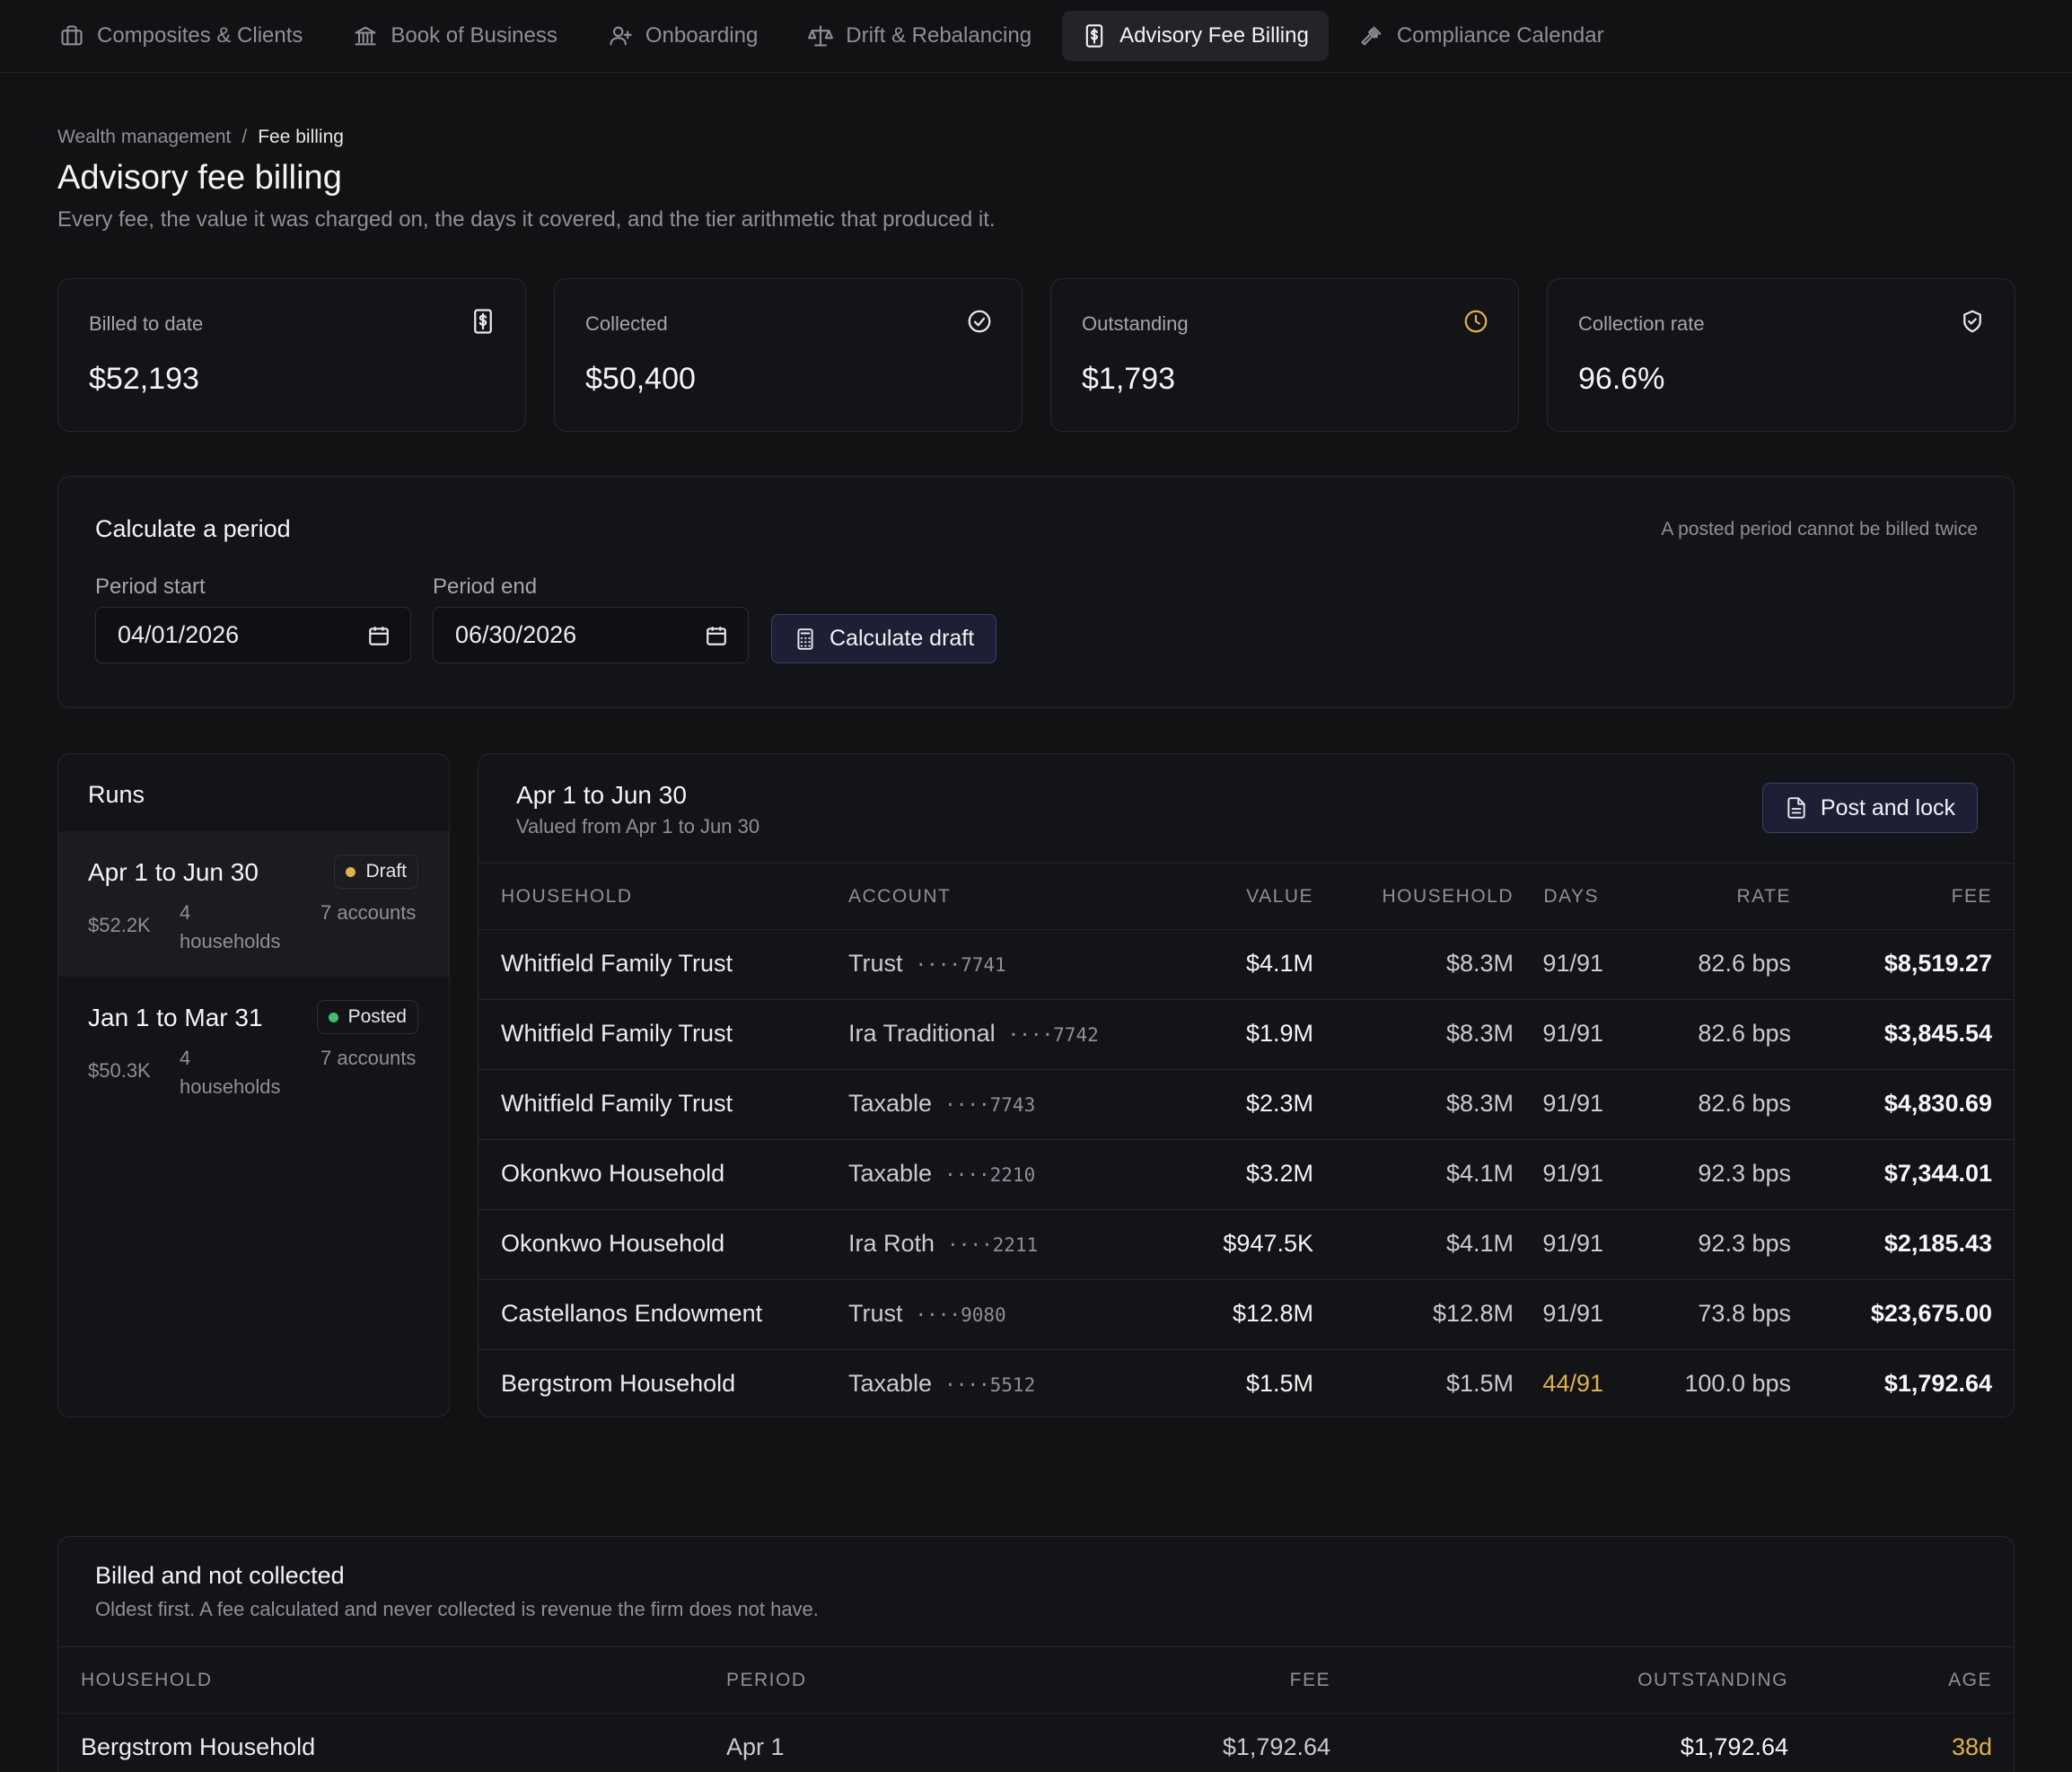 The height and width of the screenshot is (1772, 2072). Describe the element at coordinates (891, 1243) in the screenshot. I see `account-type: Ira Roth` at that location.